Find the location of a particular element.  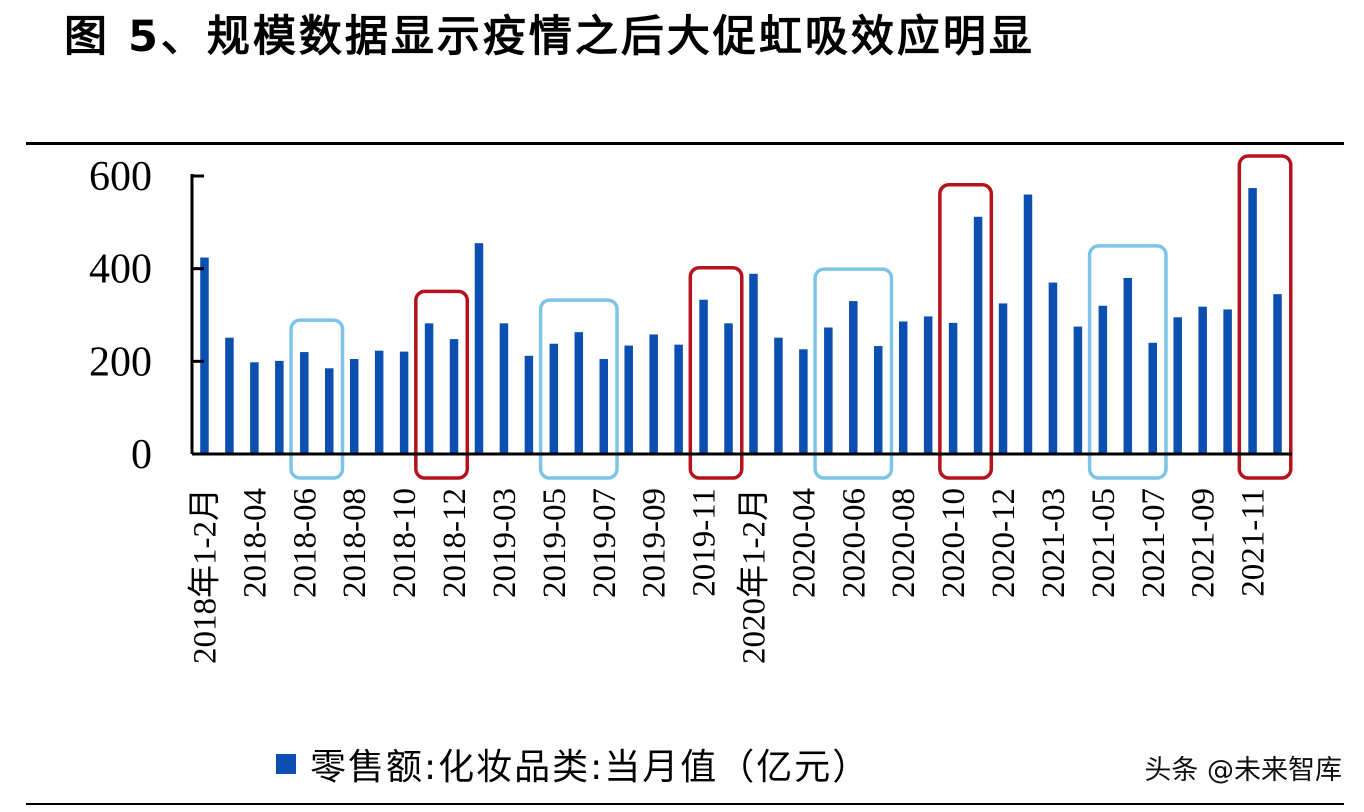

x-tick-label: 2020-12 is located at coordinates (1004, 543).